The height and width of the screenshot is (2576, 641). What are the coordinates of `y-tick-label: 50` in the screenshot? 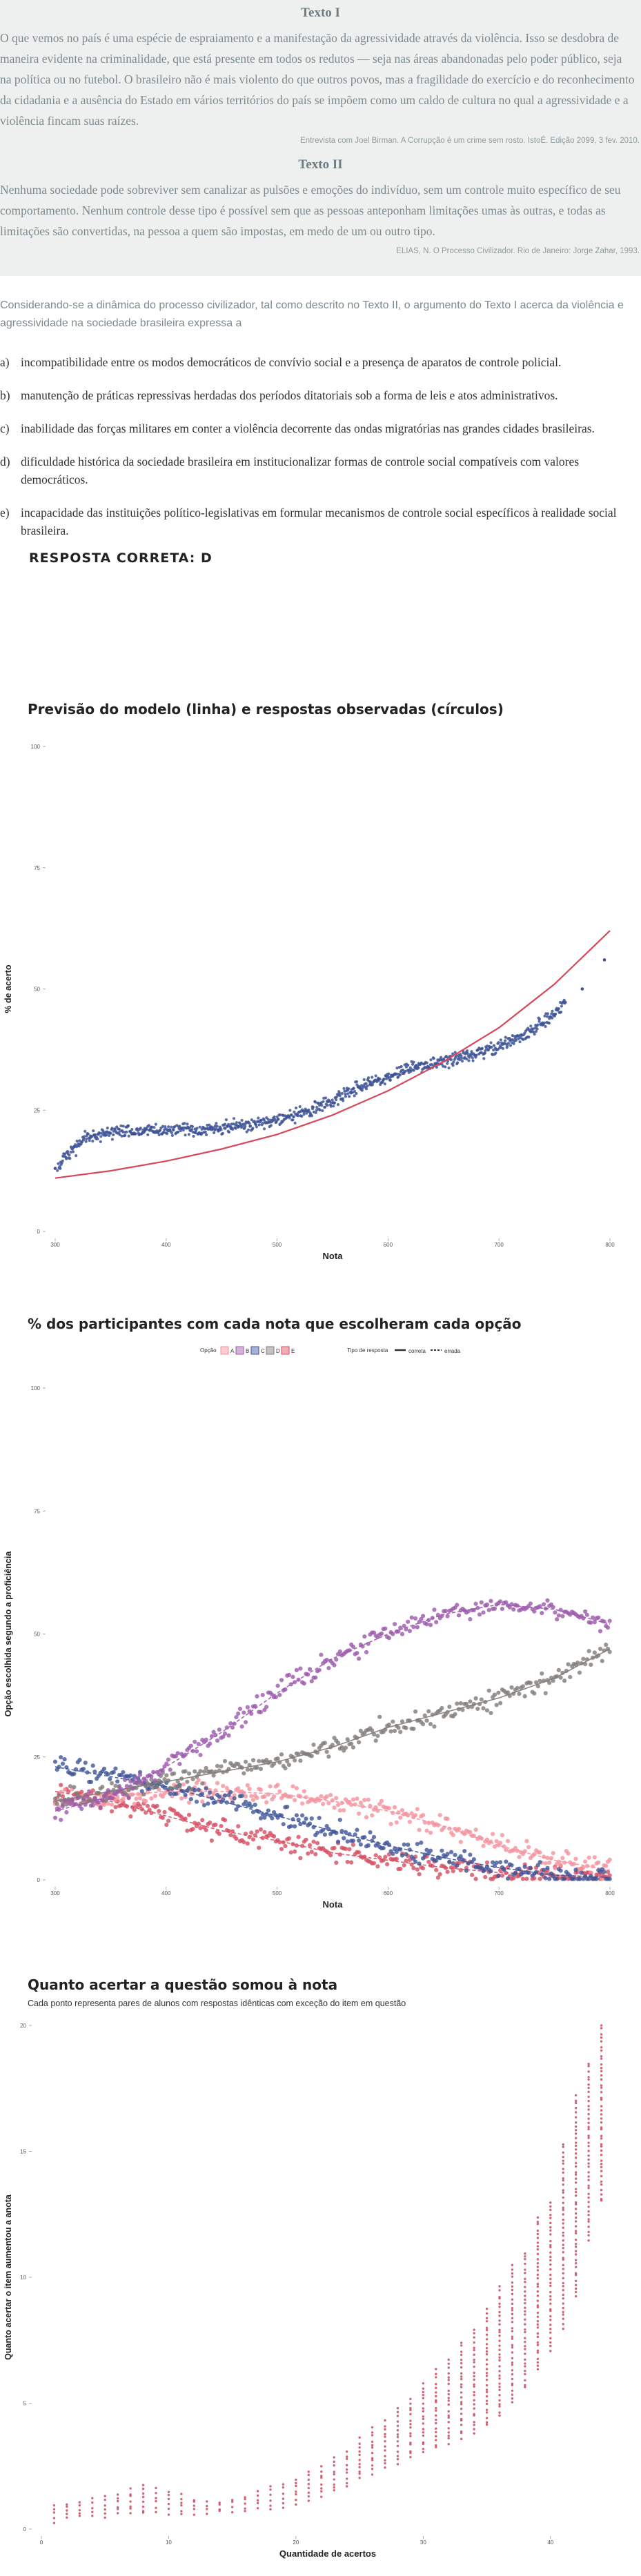 It's located at (37, 1635).